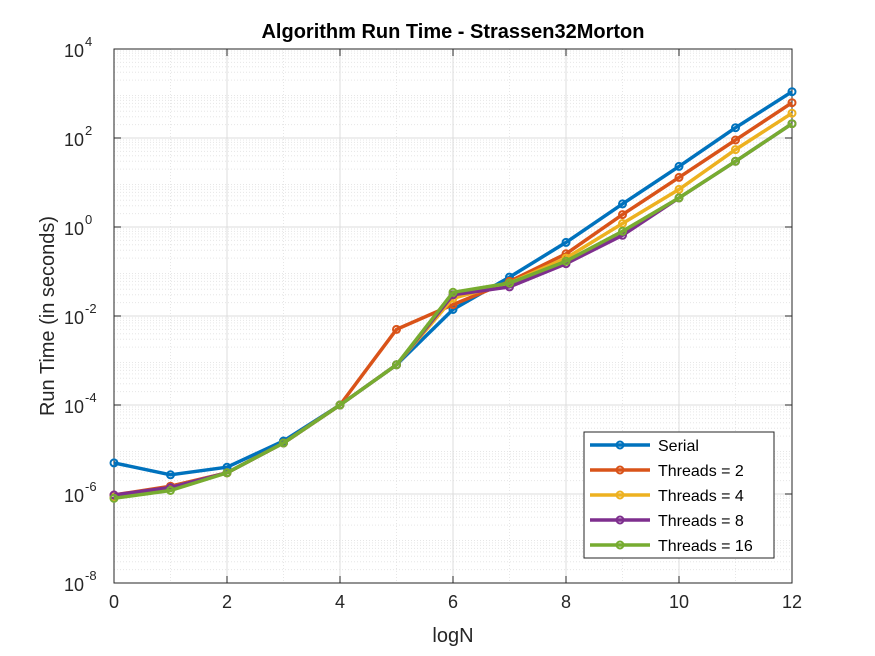  I want to click on y-tick-label: 10 -8, so click(80, 581).